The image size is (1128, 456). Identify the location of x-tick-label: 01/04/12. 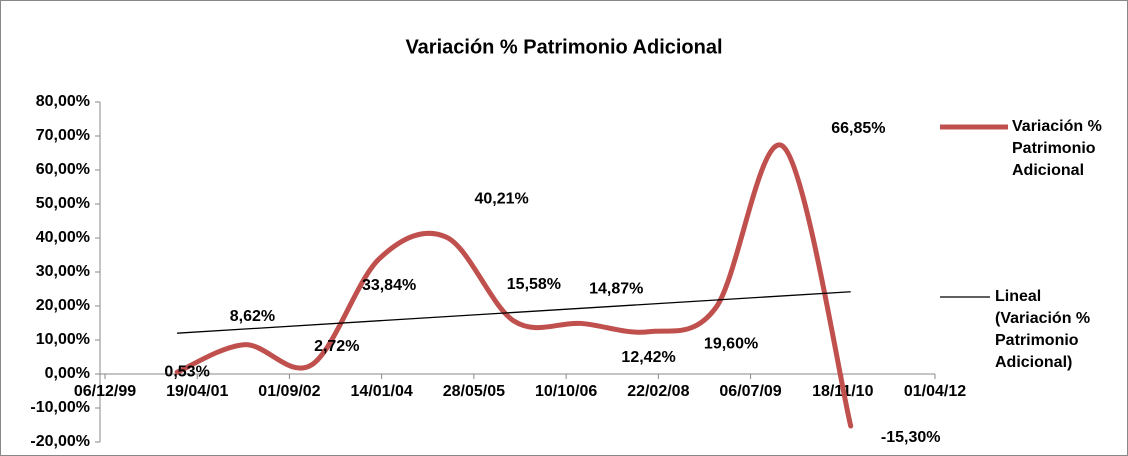
(935, 391).